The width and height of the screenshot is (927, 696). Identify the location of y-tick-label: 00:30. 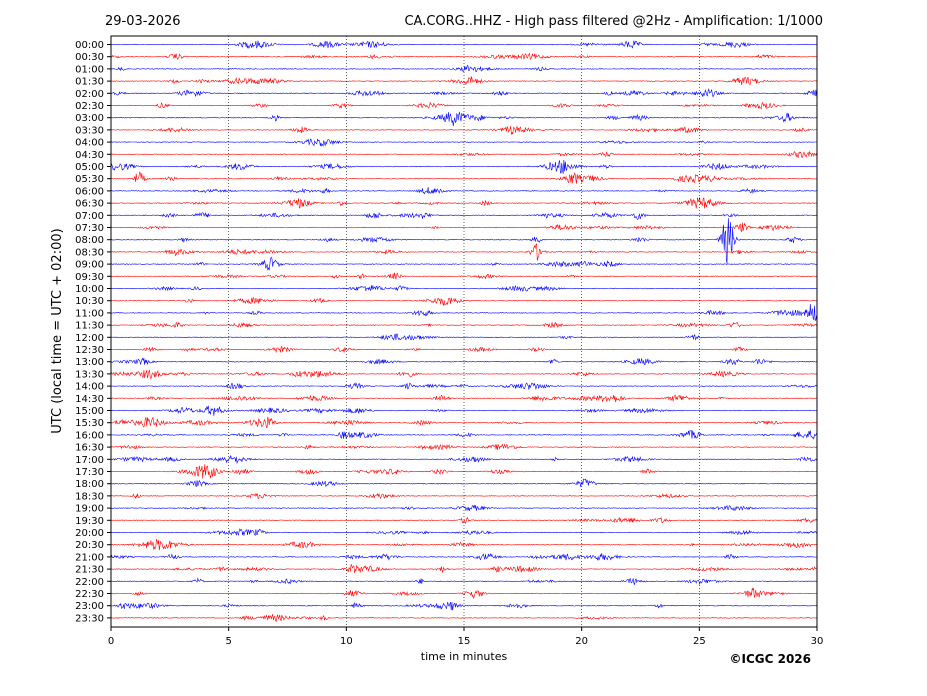
(89, 57).